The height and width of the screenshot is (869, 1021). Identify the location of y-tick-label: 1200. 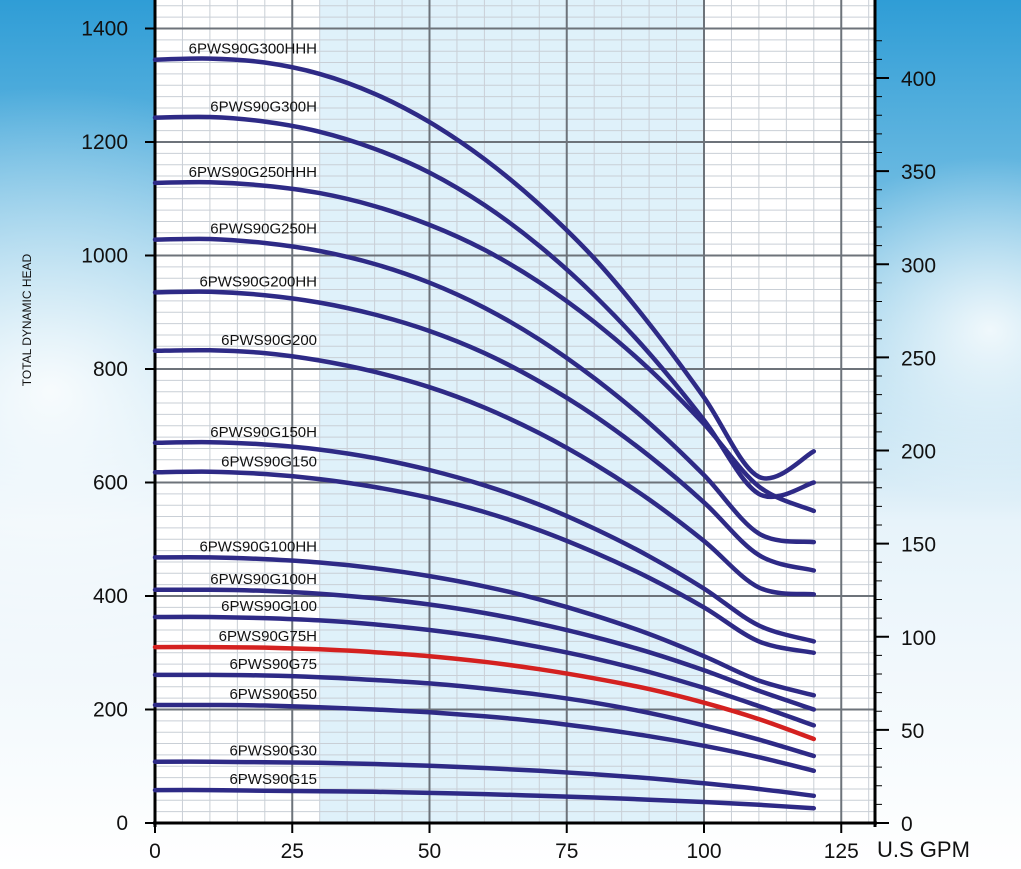
(104, 142).